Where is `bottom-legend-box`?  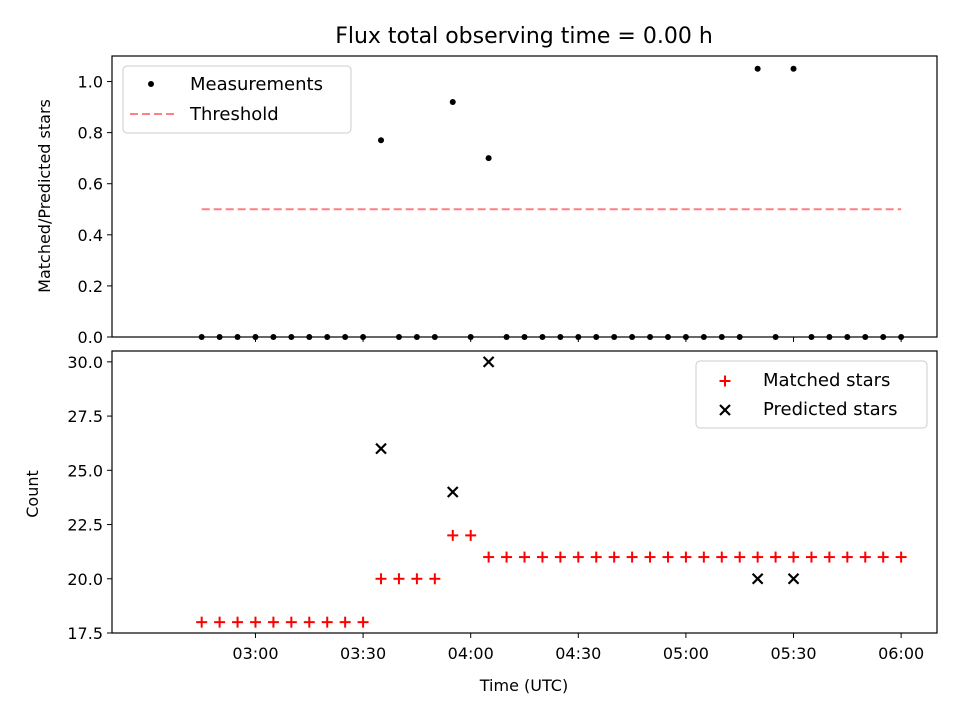
bottom-legend-box is located at coordinates (811, 394).